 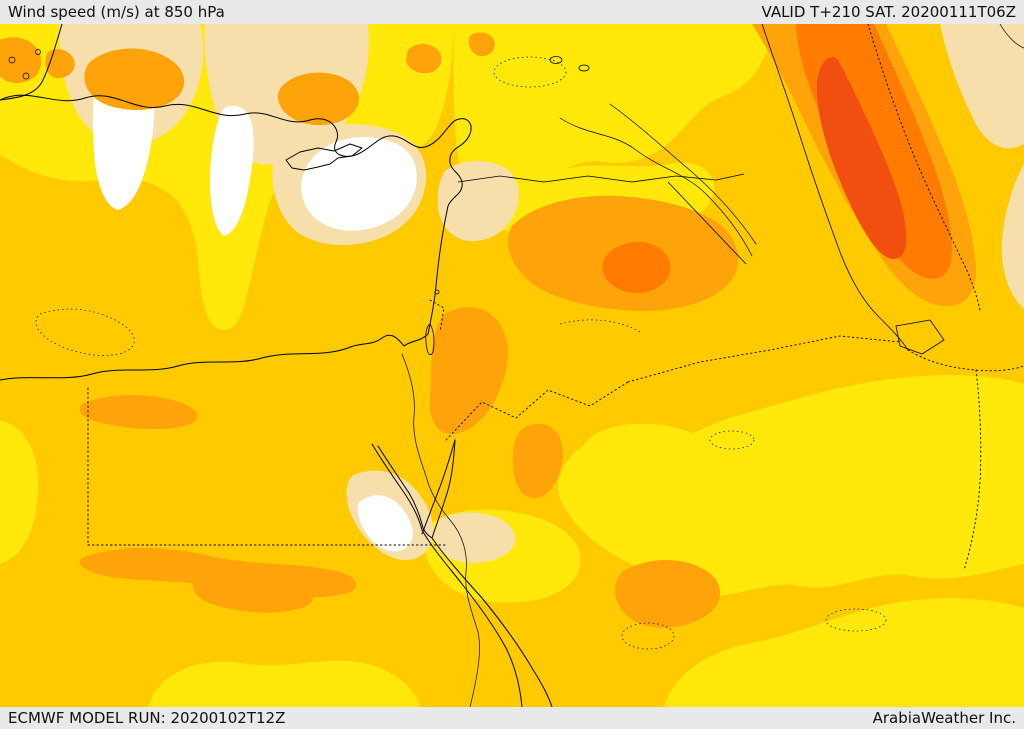 I want to click on tigris-river, so click(x=683, y=174).